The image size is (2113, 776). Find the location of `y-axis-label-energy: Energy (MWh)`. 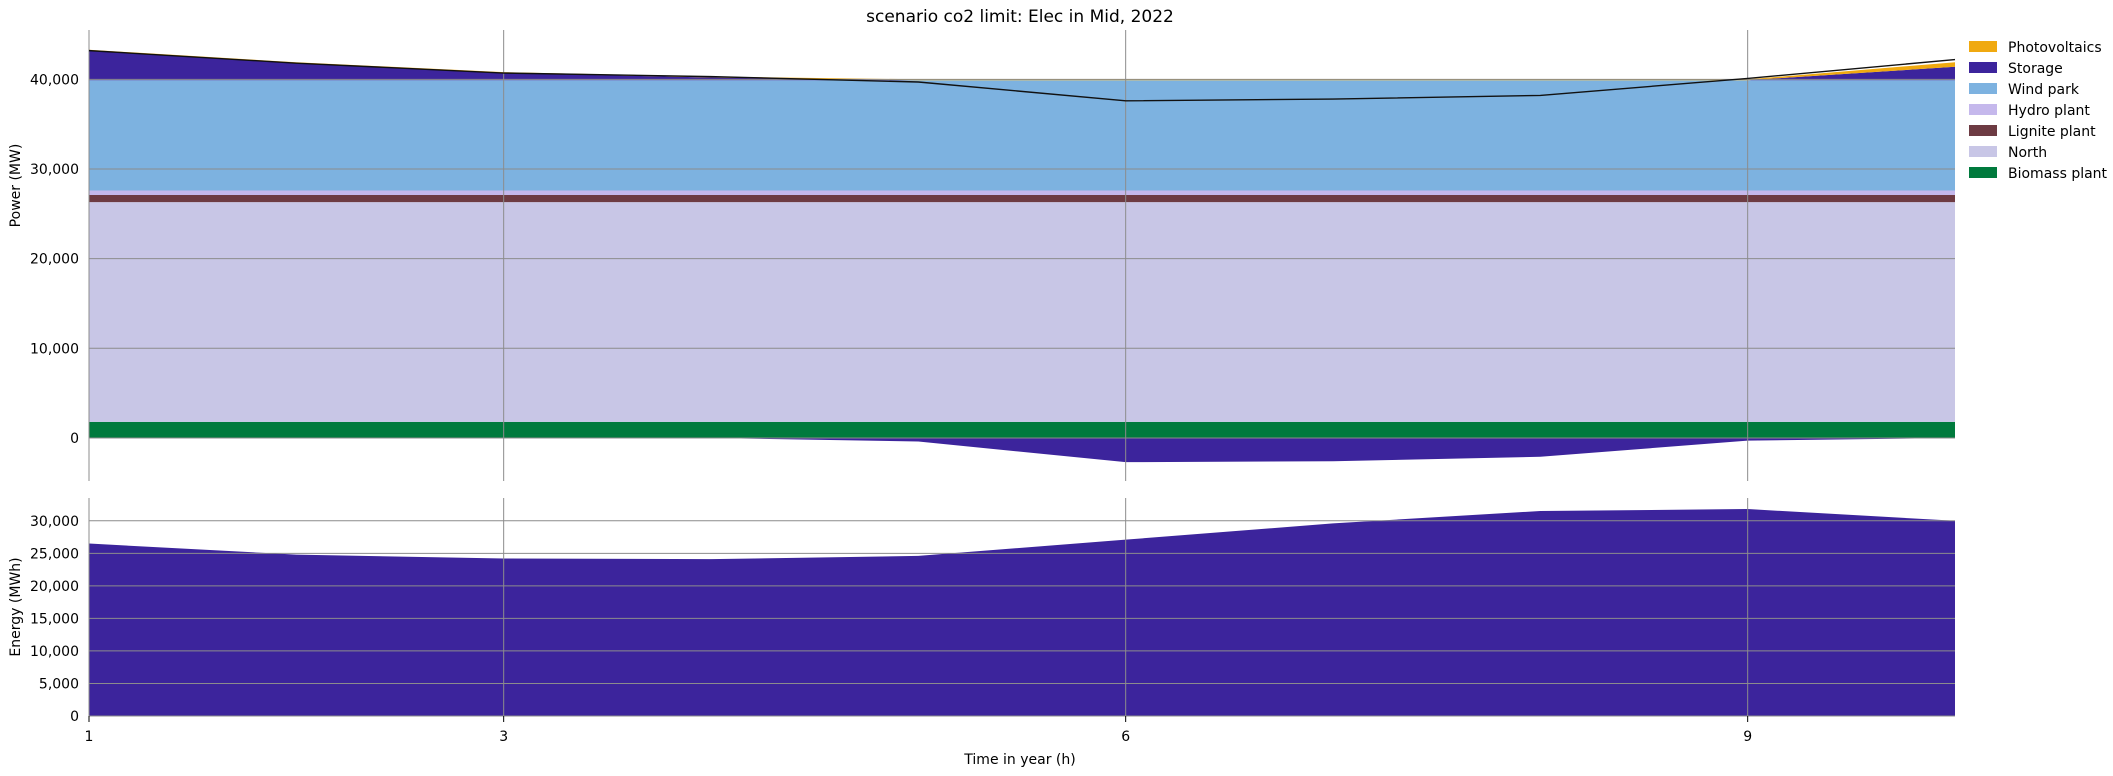

y-axis-label-energy: Energy (MWh) is located at coordinates (16, 606).